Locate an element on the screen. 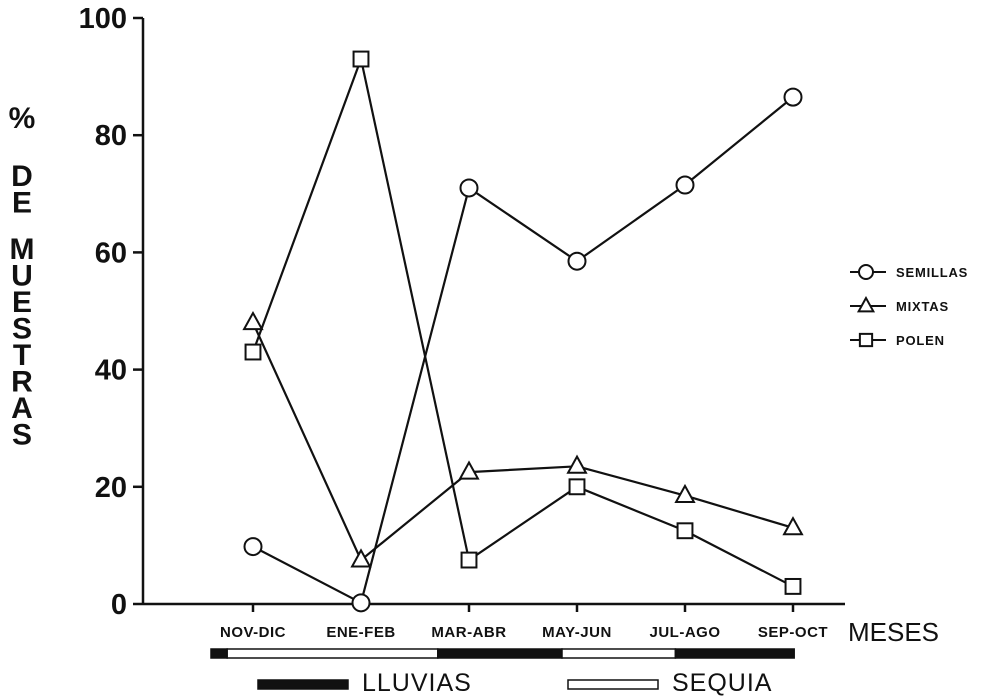 The height and width of the screenshot is (696, 1007). legend-entry: POLEN is located at coordinates (897, 340).